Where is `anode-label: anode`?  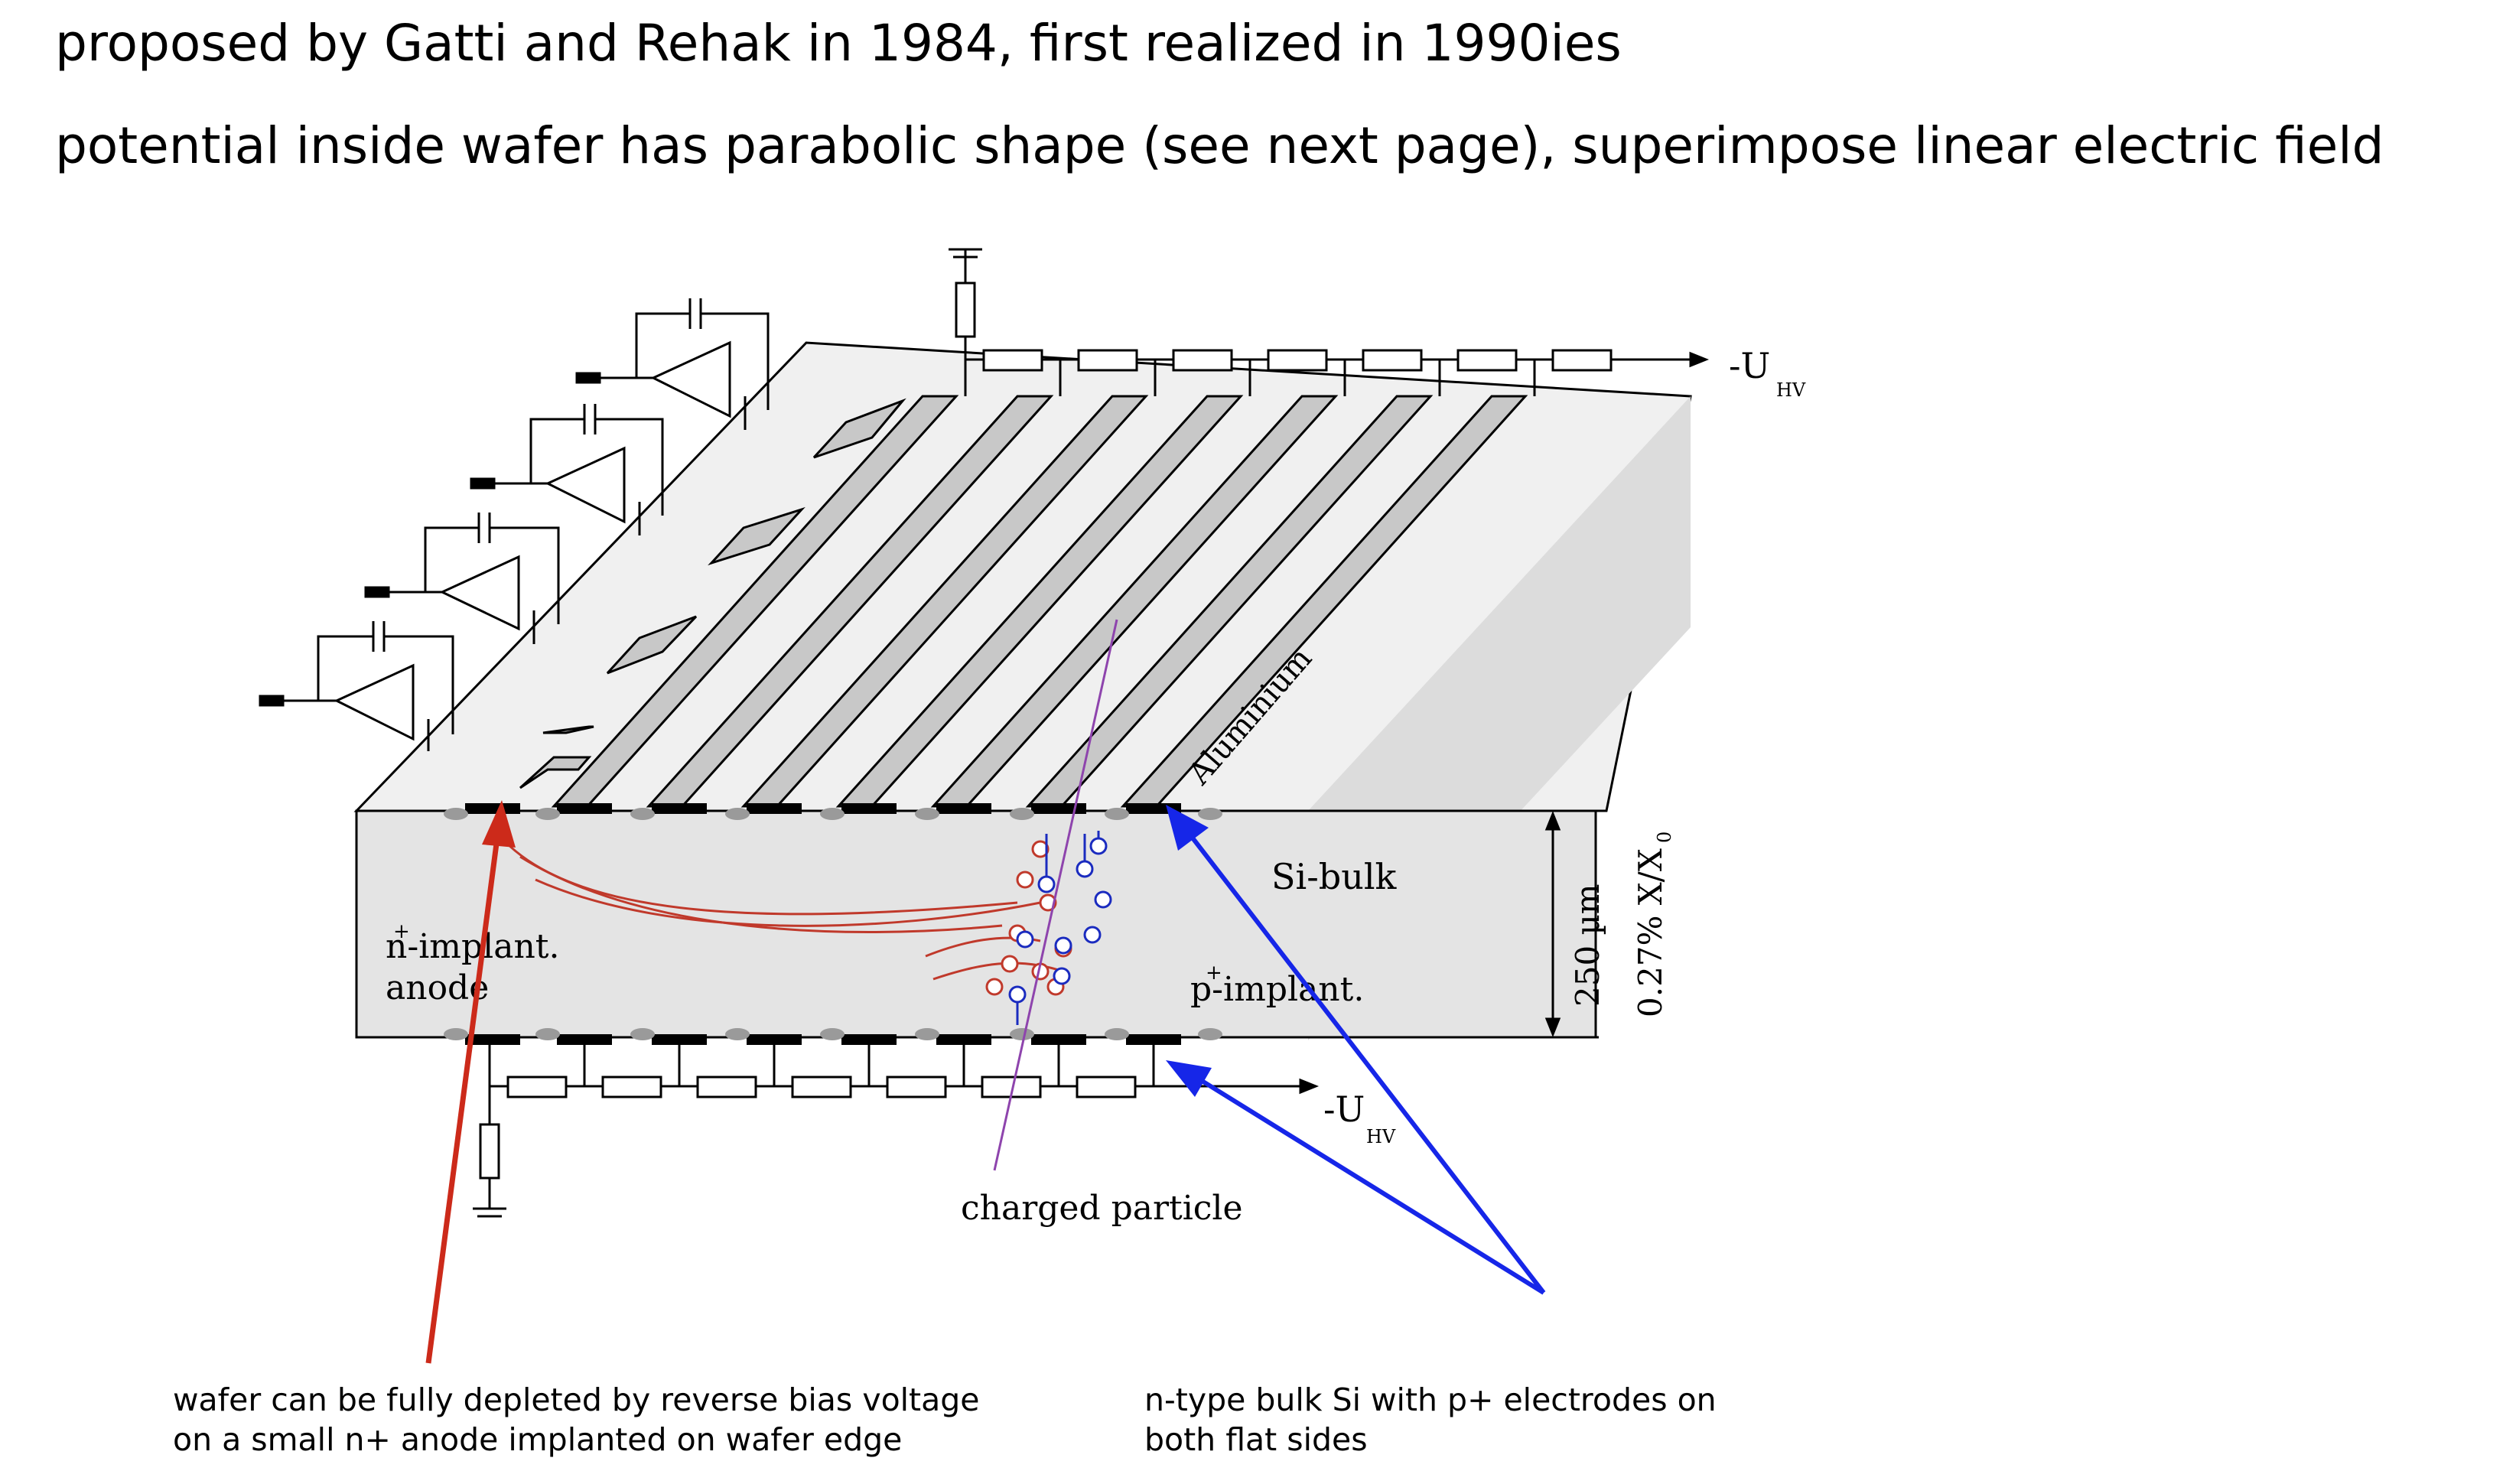
anode-label: anode is located at coordinates (437, 987).